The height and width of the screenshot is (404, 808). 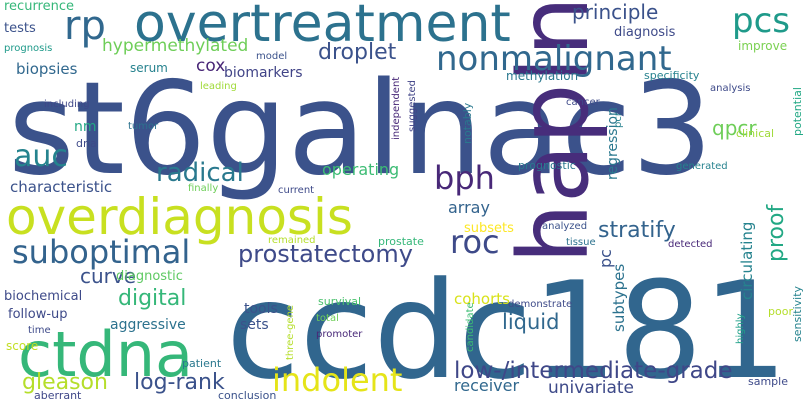 I want to click on word-roc: roc, so click(x=475, y=242).